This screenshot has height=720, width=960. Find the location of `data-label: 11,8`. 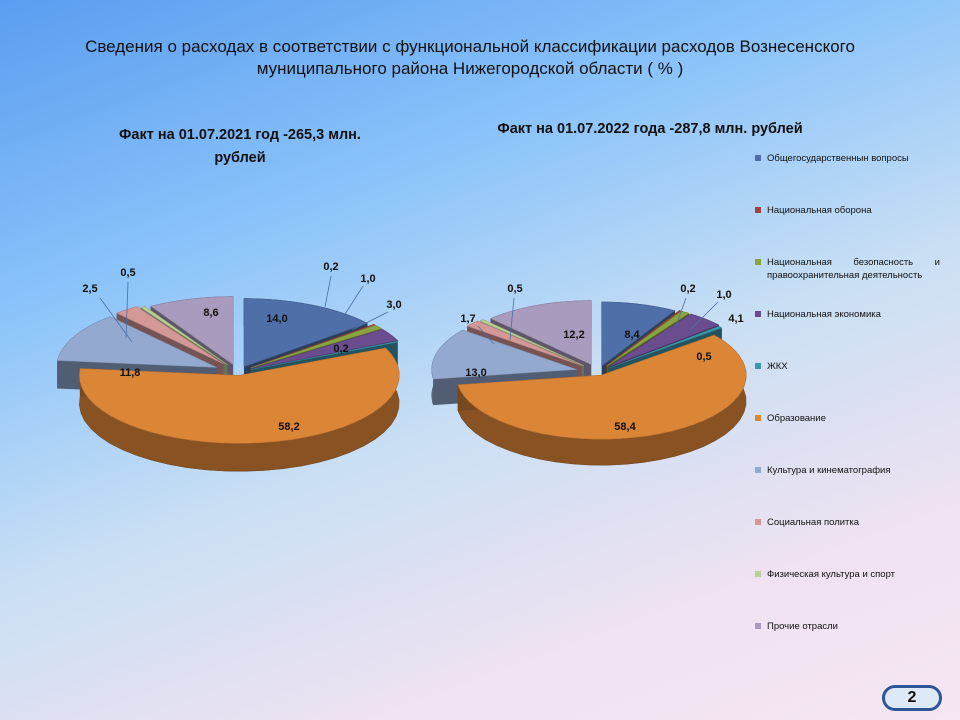

data-label: 11,8 is located at coordinates (130, 373).